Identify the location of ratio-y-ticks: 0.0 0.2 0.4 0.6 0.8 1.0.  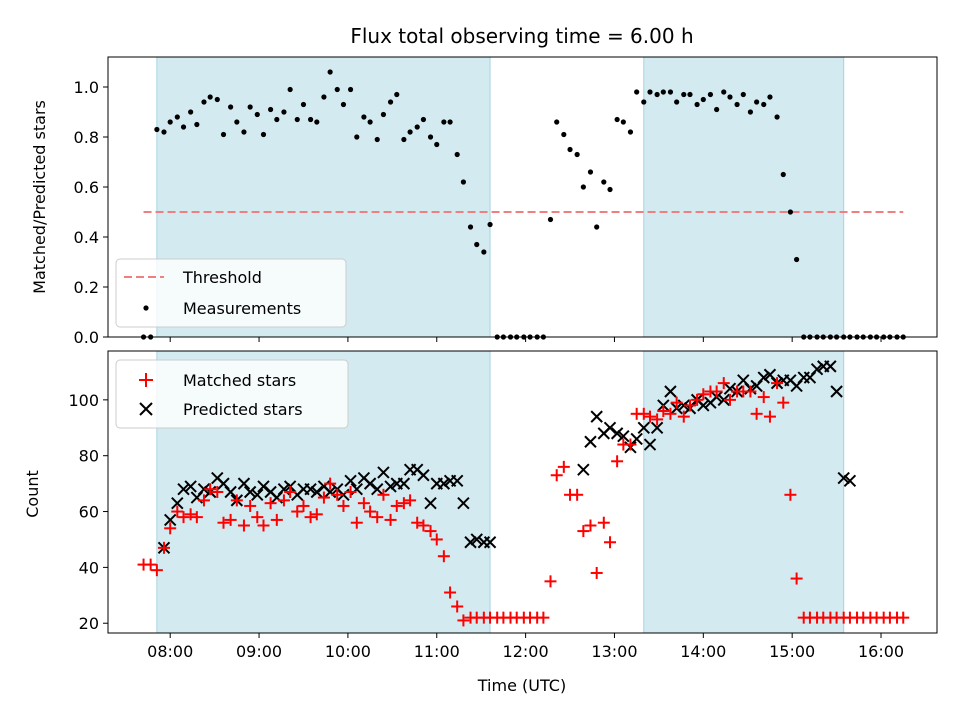
(91, 212).